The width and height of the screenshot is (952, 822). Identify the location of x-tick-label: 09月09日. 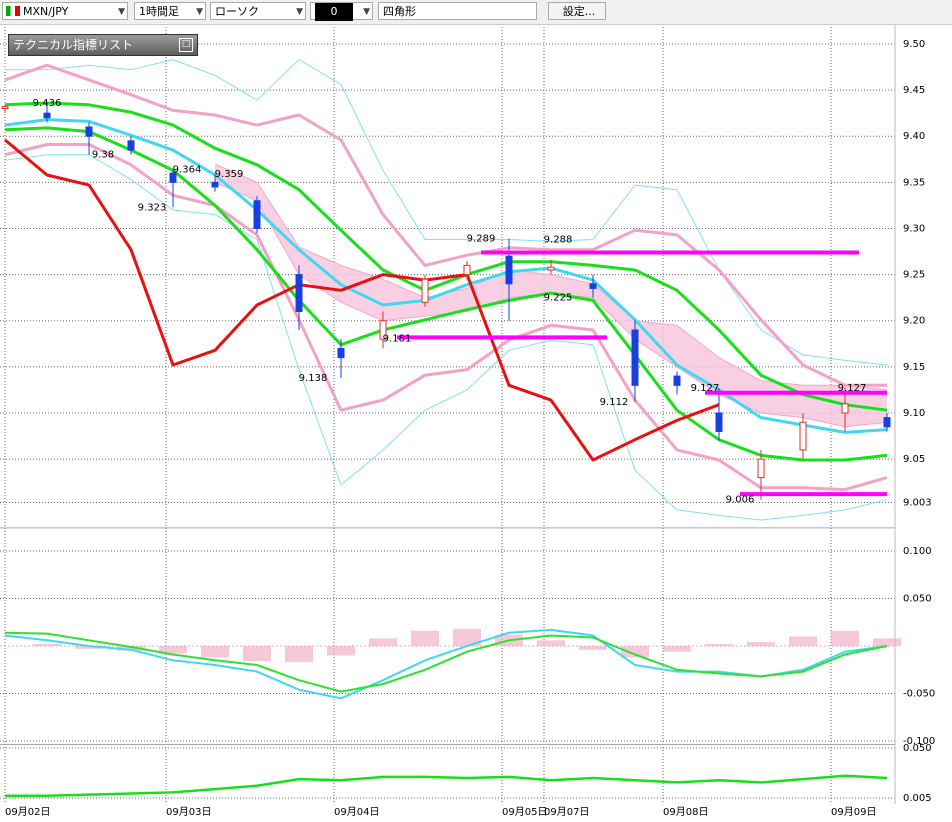
(853, 812).